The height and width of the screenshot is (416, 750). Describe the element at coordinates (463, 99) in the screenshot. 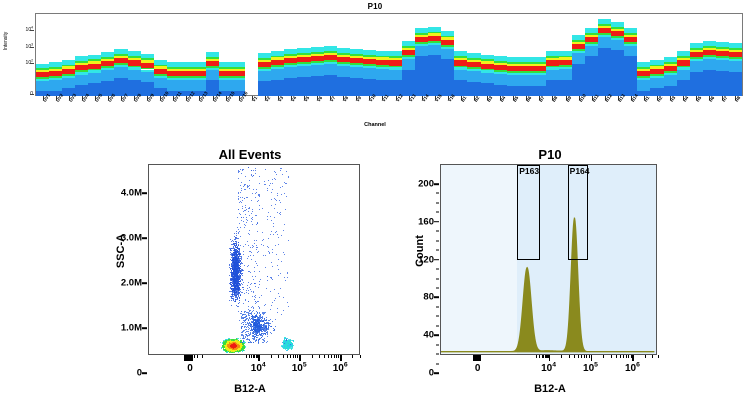

I see `spectral-channel-label: B1` at that location.